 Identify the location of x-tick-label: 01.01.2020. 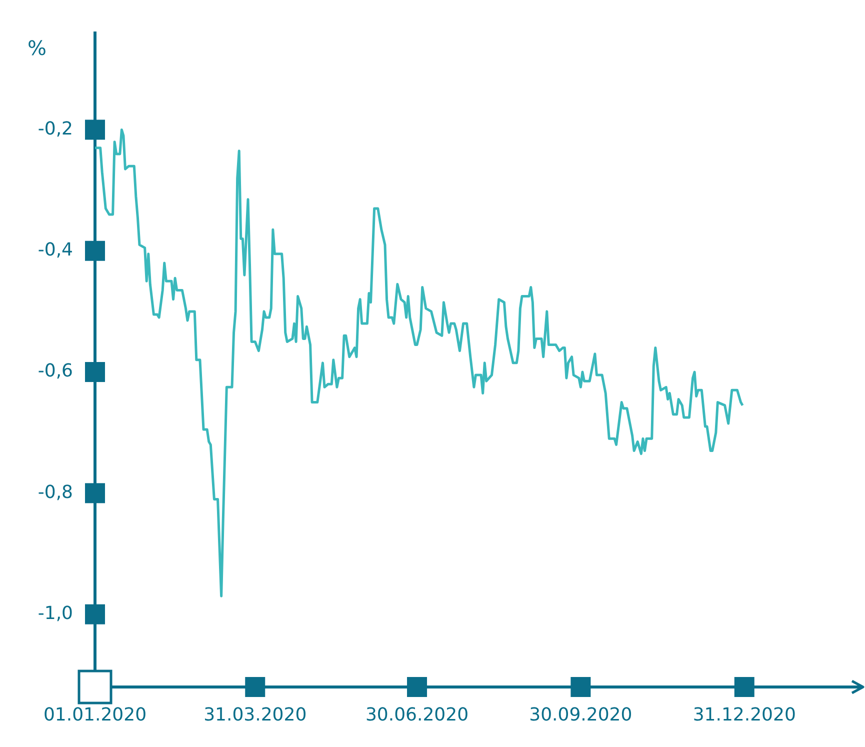
(95, 715).